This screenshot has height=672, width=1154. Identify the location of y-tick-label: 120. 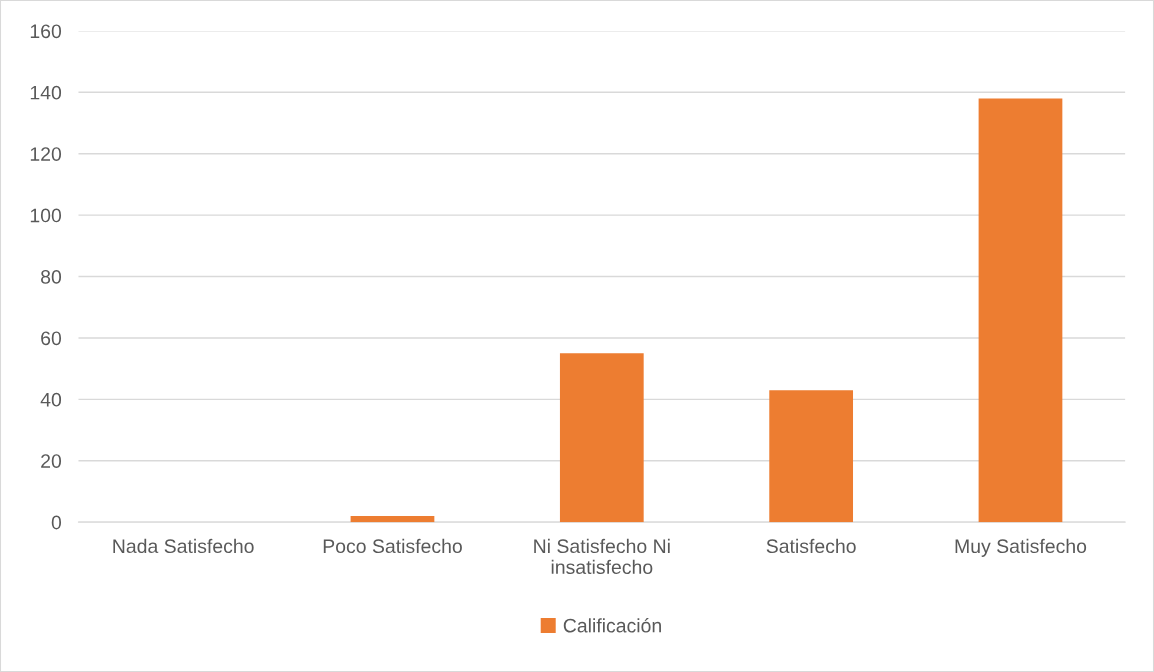
(46, 154).